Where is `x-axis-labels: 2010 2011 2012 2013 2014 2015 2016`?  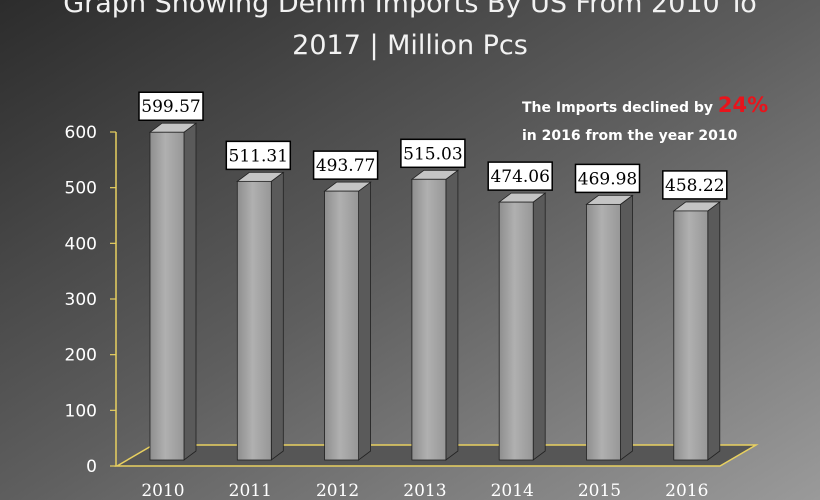 x-axis-labels: 2010 2011 2012 2013 2014 2015 2016 is located at coordinates (424, 490).